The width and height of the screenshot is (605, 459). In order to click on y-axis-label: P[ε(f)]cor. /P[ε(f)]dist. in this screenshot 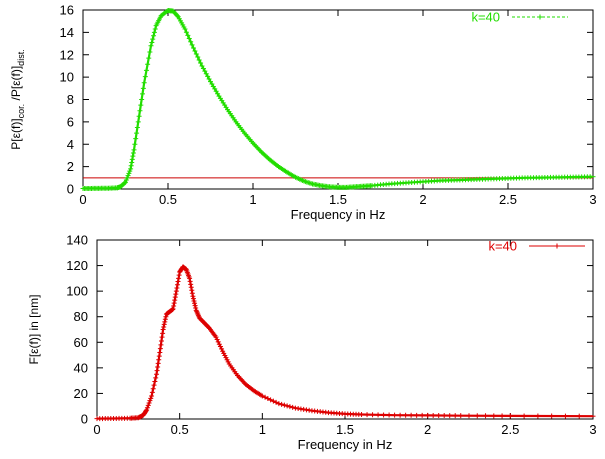, I will do `click(17, 99)`.